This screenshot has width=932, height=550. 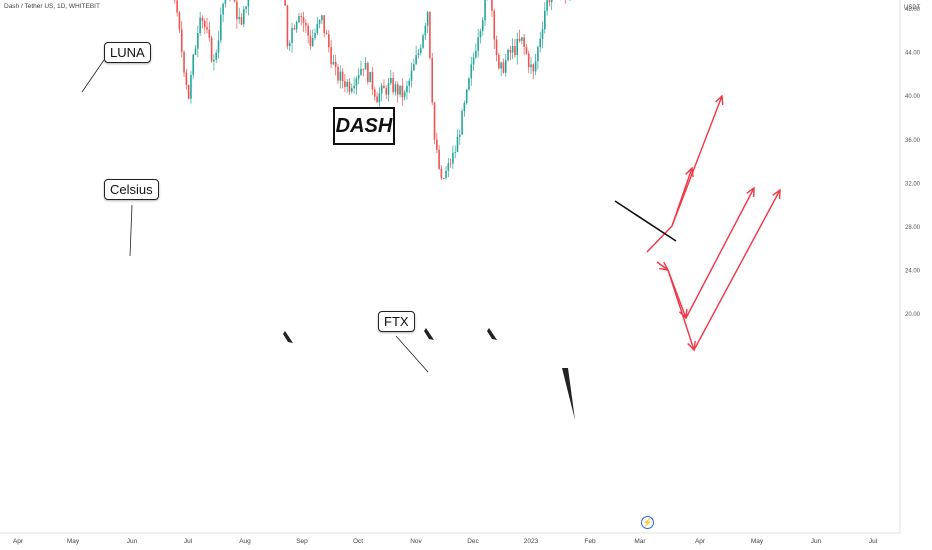 What do you see at coordinates (396, 321) in the screenshot?
I see `ftx-callout: FTX` at bounding box center [396, 321].